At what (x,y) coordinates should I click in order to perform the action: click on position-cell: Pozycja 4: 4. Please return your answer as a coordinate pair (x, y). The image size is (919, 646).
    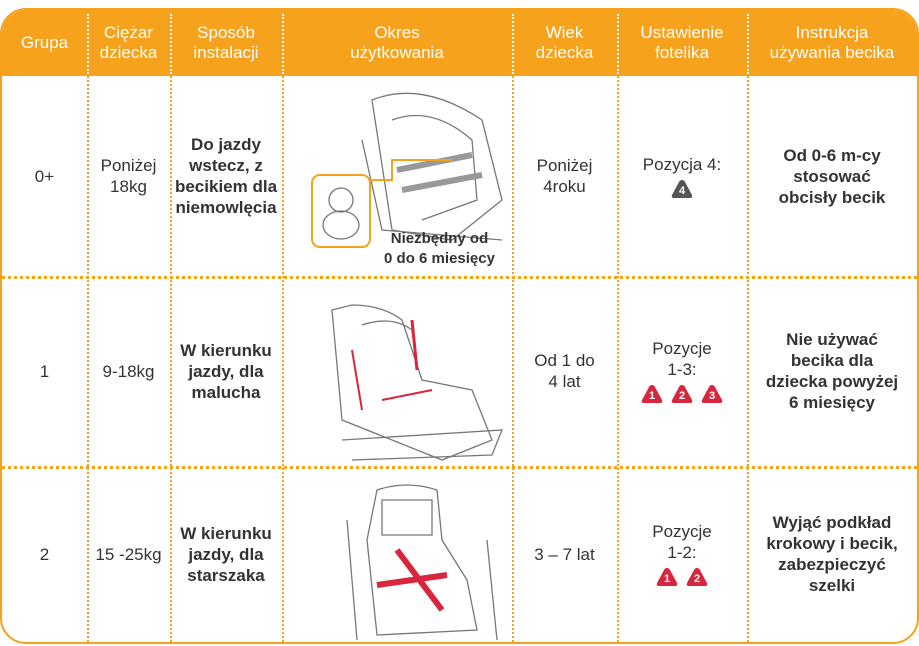
    Looking at the image, I should click on (682, 176).